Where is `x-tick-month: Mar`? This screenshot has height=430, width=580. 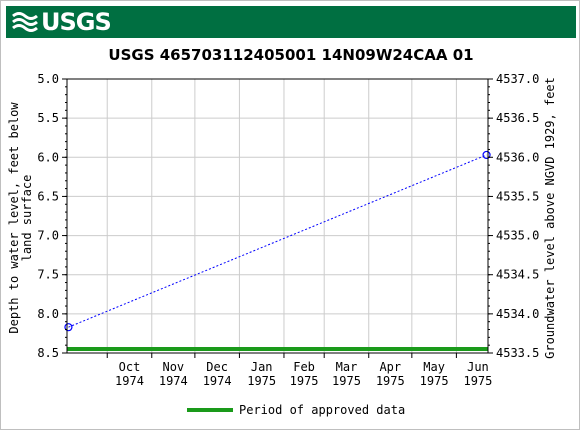 x-tick-month: Mar is located at coordinates (347, 367).